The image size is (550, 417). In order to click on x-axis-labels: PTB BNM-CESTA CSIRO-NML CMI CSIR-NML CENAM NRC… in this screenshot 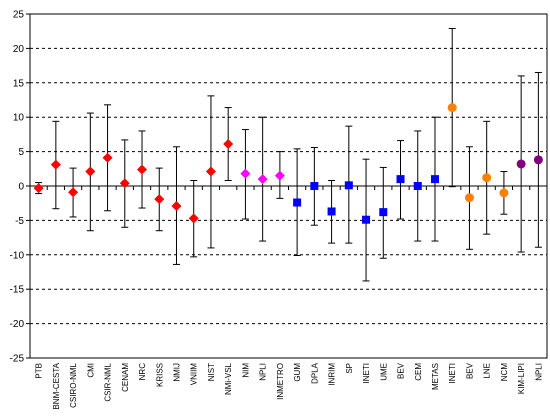, I will do `click(289, 385)`.